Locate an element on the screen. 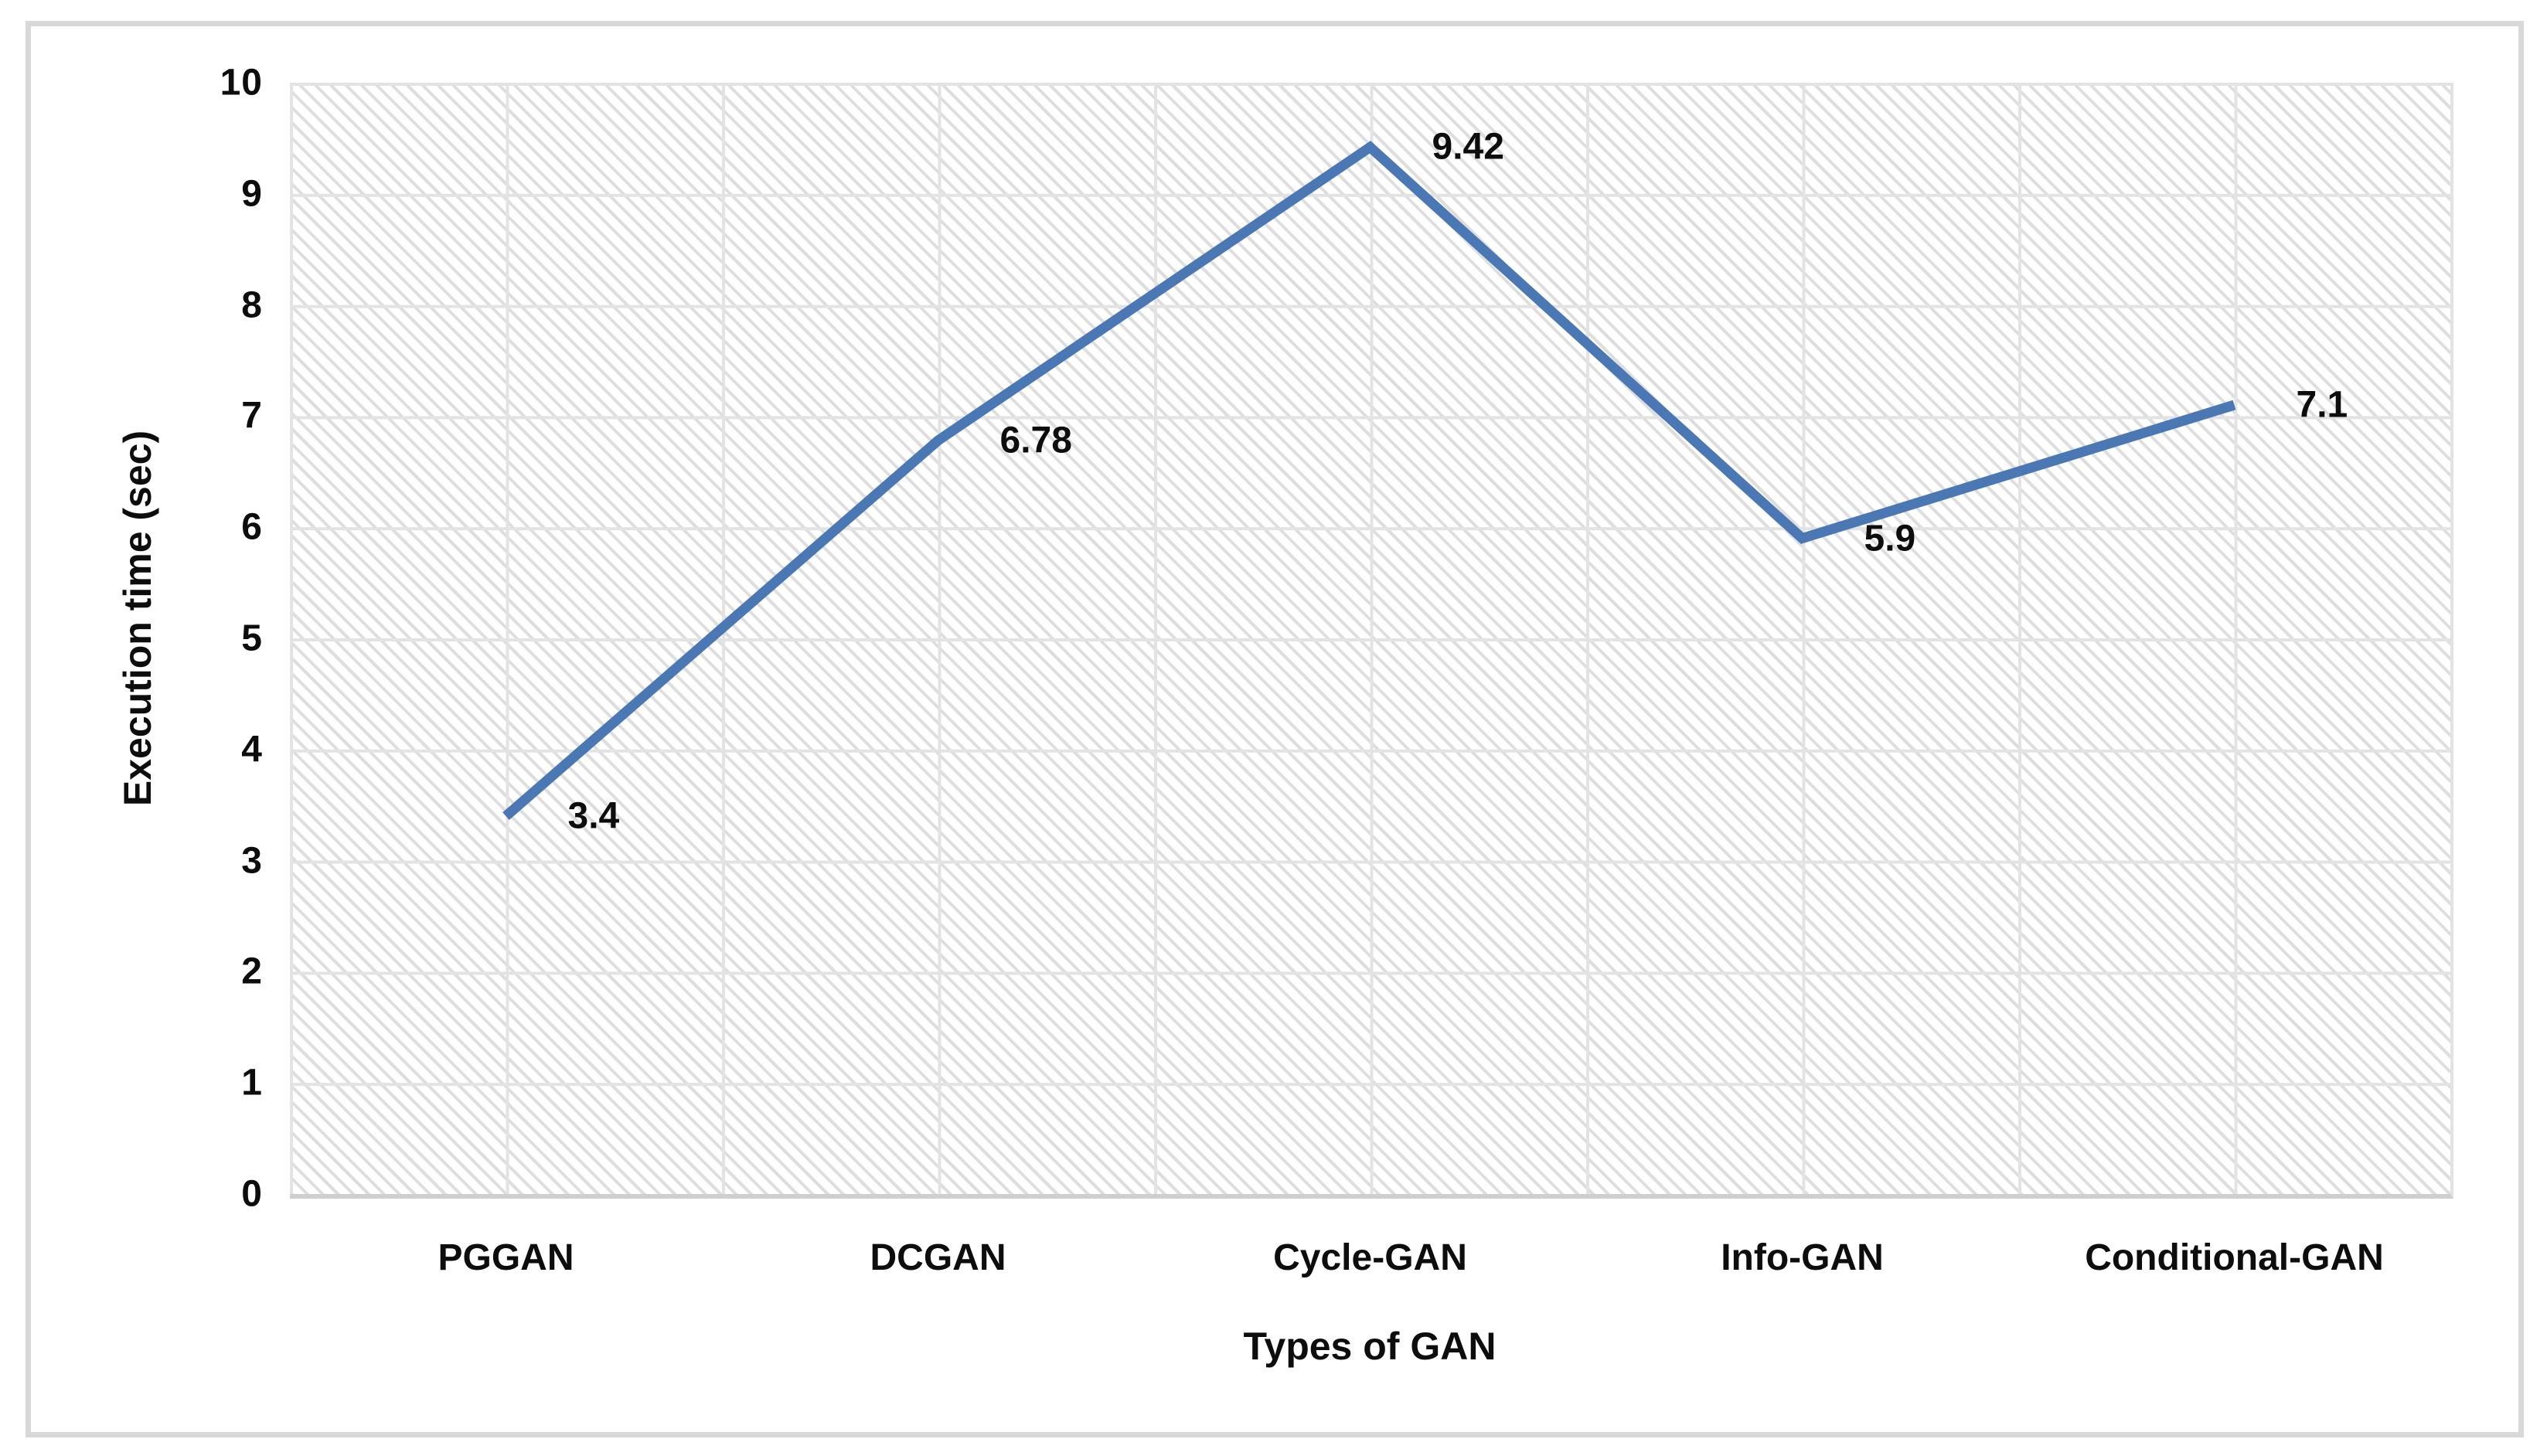 This screenshot has width=2547, height=1456. data-label: 6.78 is located at coordinates (1035, 441).